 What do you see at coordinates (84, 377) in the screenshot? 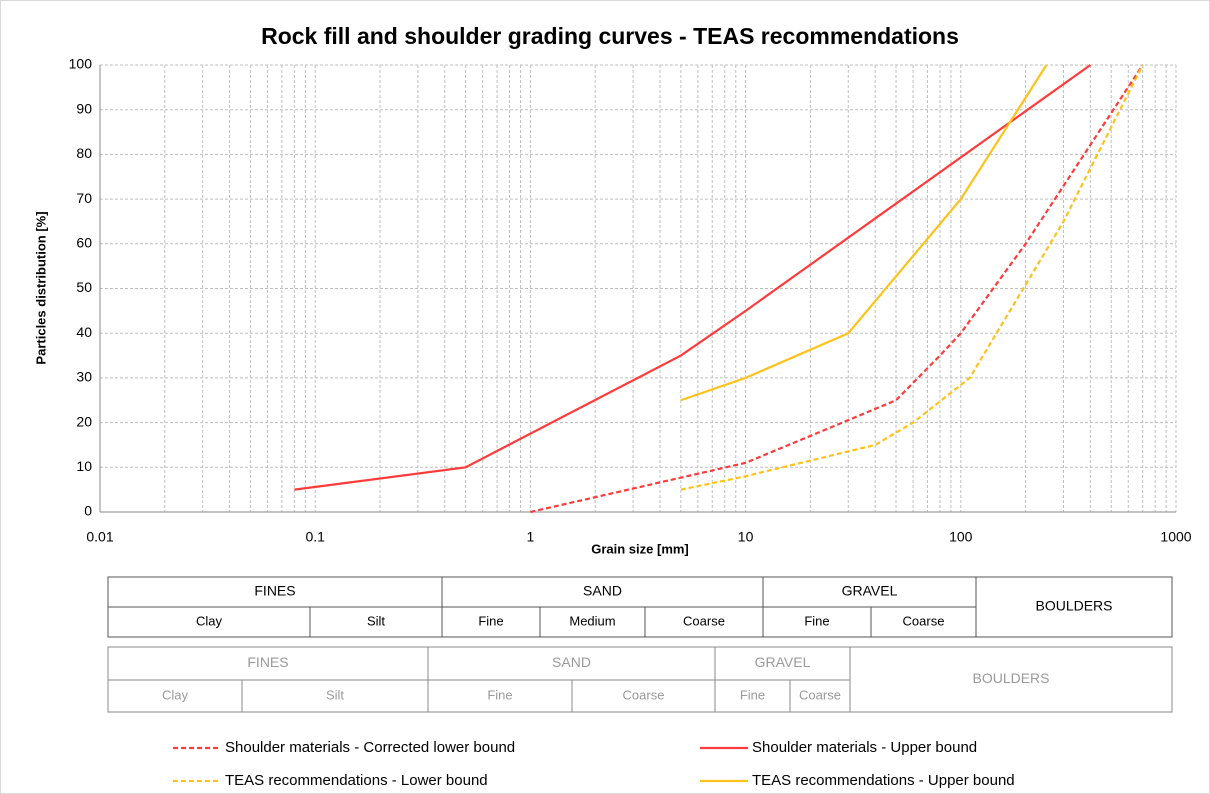
I see `y-tick-label: 30` at bounding box center [84, 377].